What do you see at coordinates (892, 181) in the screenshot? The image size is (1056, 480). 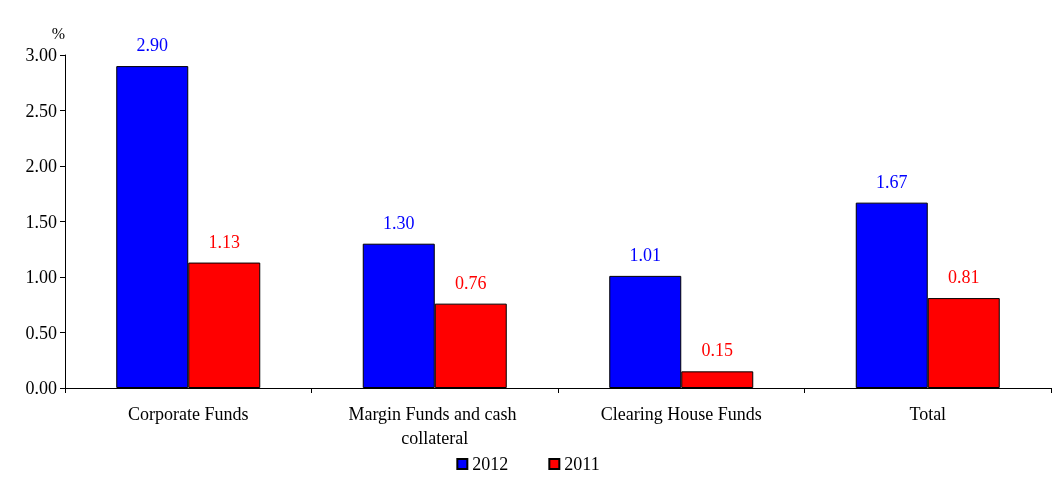 I see `data-label: 1.67` at bounding box center [892, 181].